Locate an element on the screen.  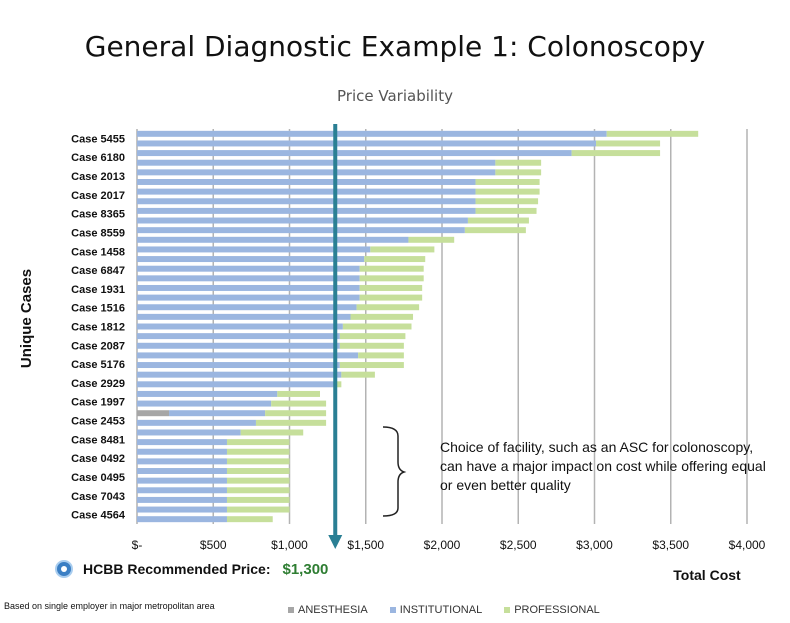
bar-27-professional is located at coordinates (298, 393).